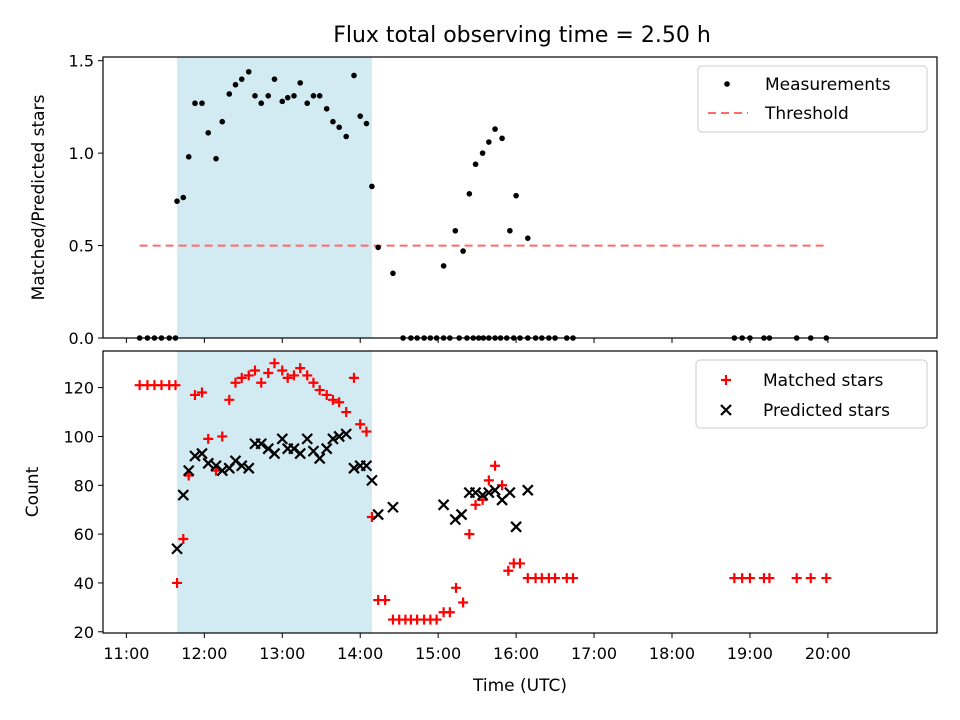 This screenshot has height=720, width=960. What do you see at coordinates (823, 381) in the screenshot?
I see `legend-matched-label: Matched stars` at bounding box center [823, 381].